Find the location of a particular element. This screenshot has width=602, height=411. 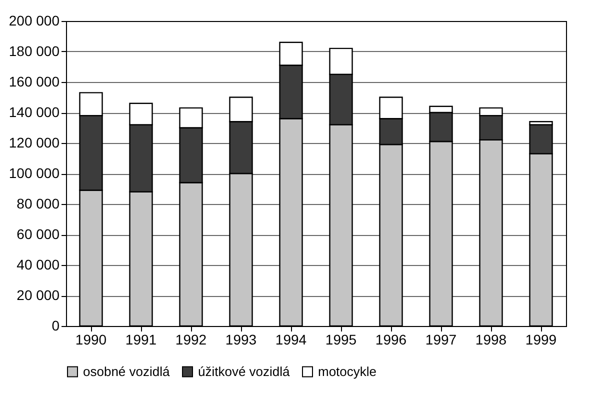

x-tick-label: 1998 is located at coordinates (491, 340).